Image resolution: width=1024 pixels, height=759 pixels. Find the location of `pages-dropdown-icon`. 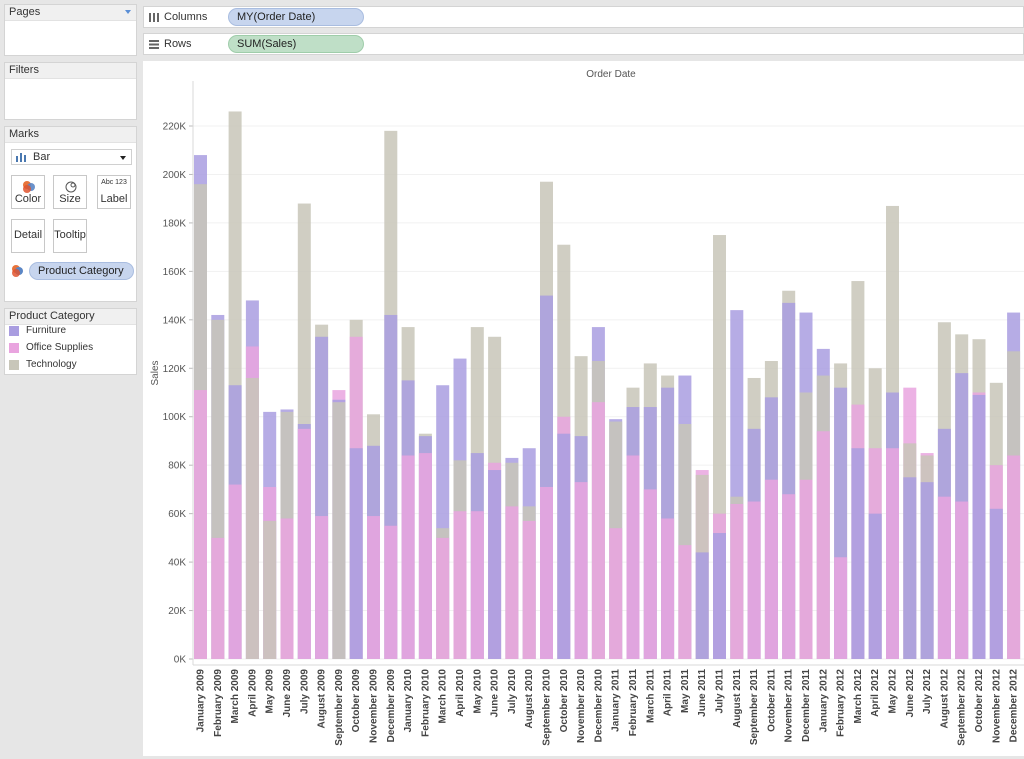

pages-dropdown-icon is located at coordinates (128, 12).